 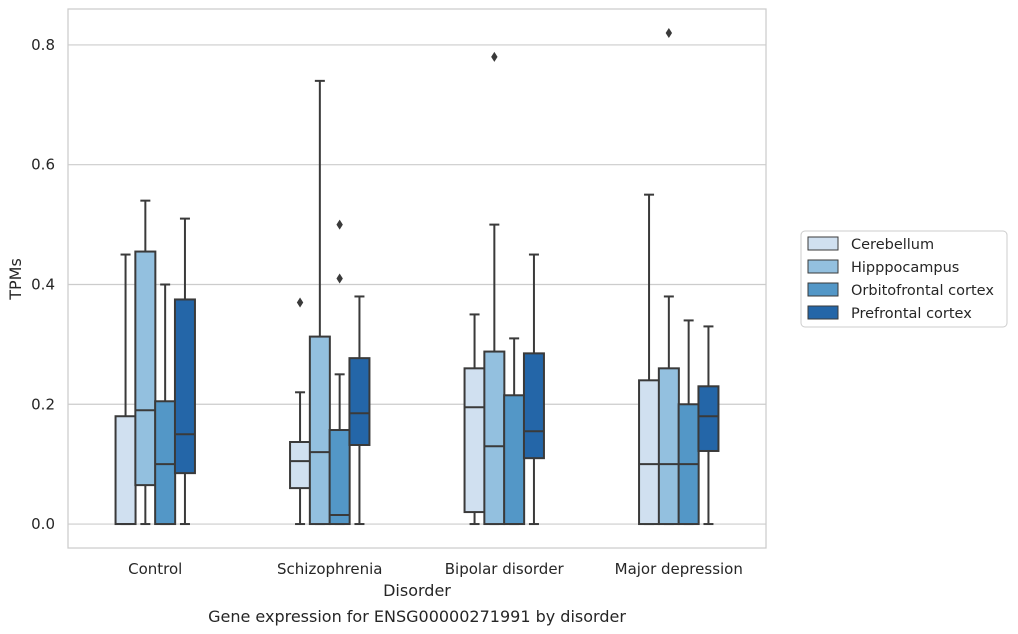 What do you see at coordinates (15, 279) in the screenshot?
I see `y-axis-title: TPMs` at bounding box center [15, 279].